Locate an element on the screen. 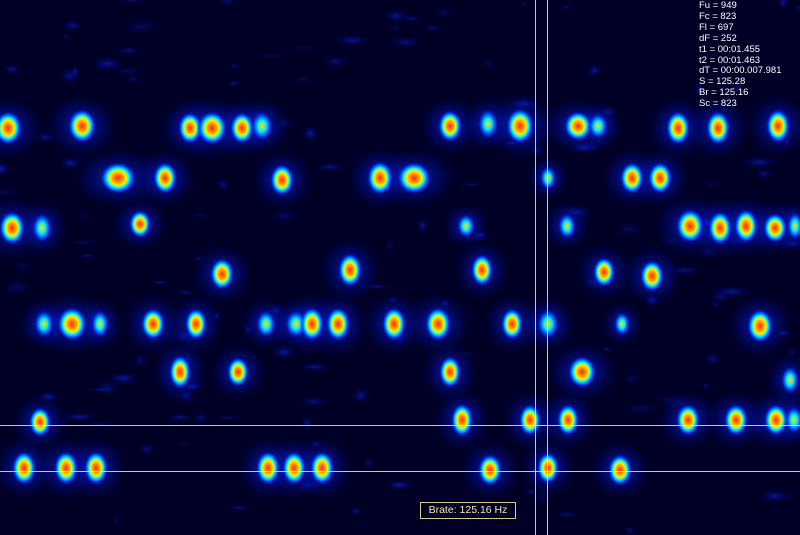 The height and width of the screenshot is (535, 800). readout-label: Br is located at coordinates (704, 93).